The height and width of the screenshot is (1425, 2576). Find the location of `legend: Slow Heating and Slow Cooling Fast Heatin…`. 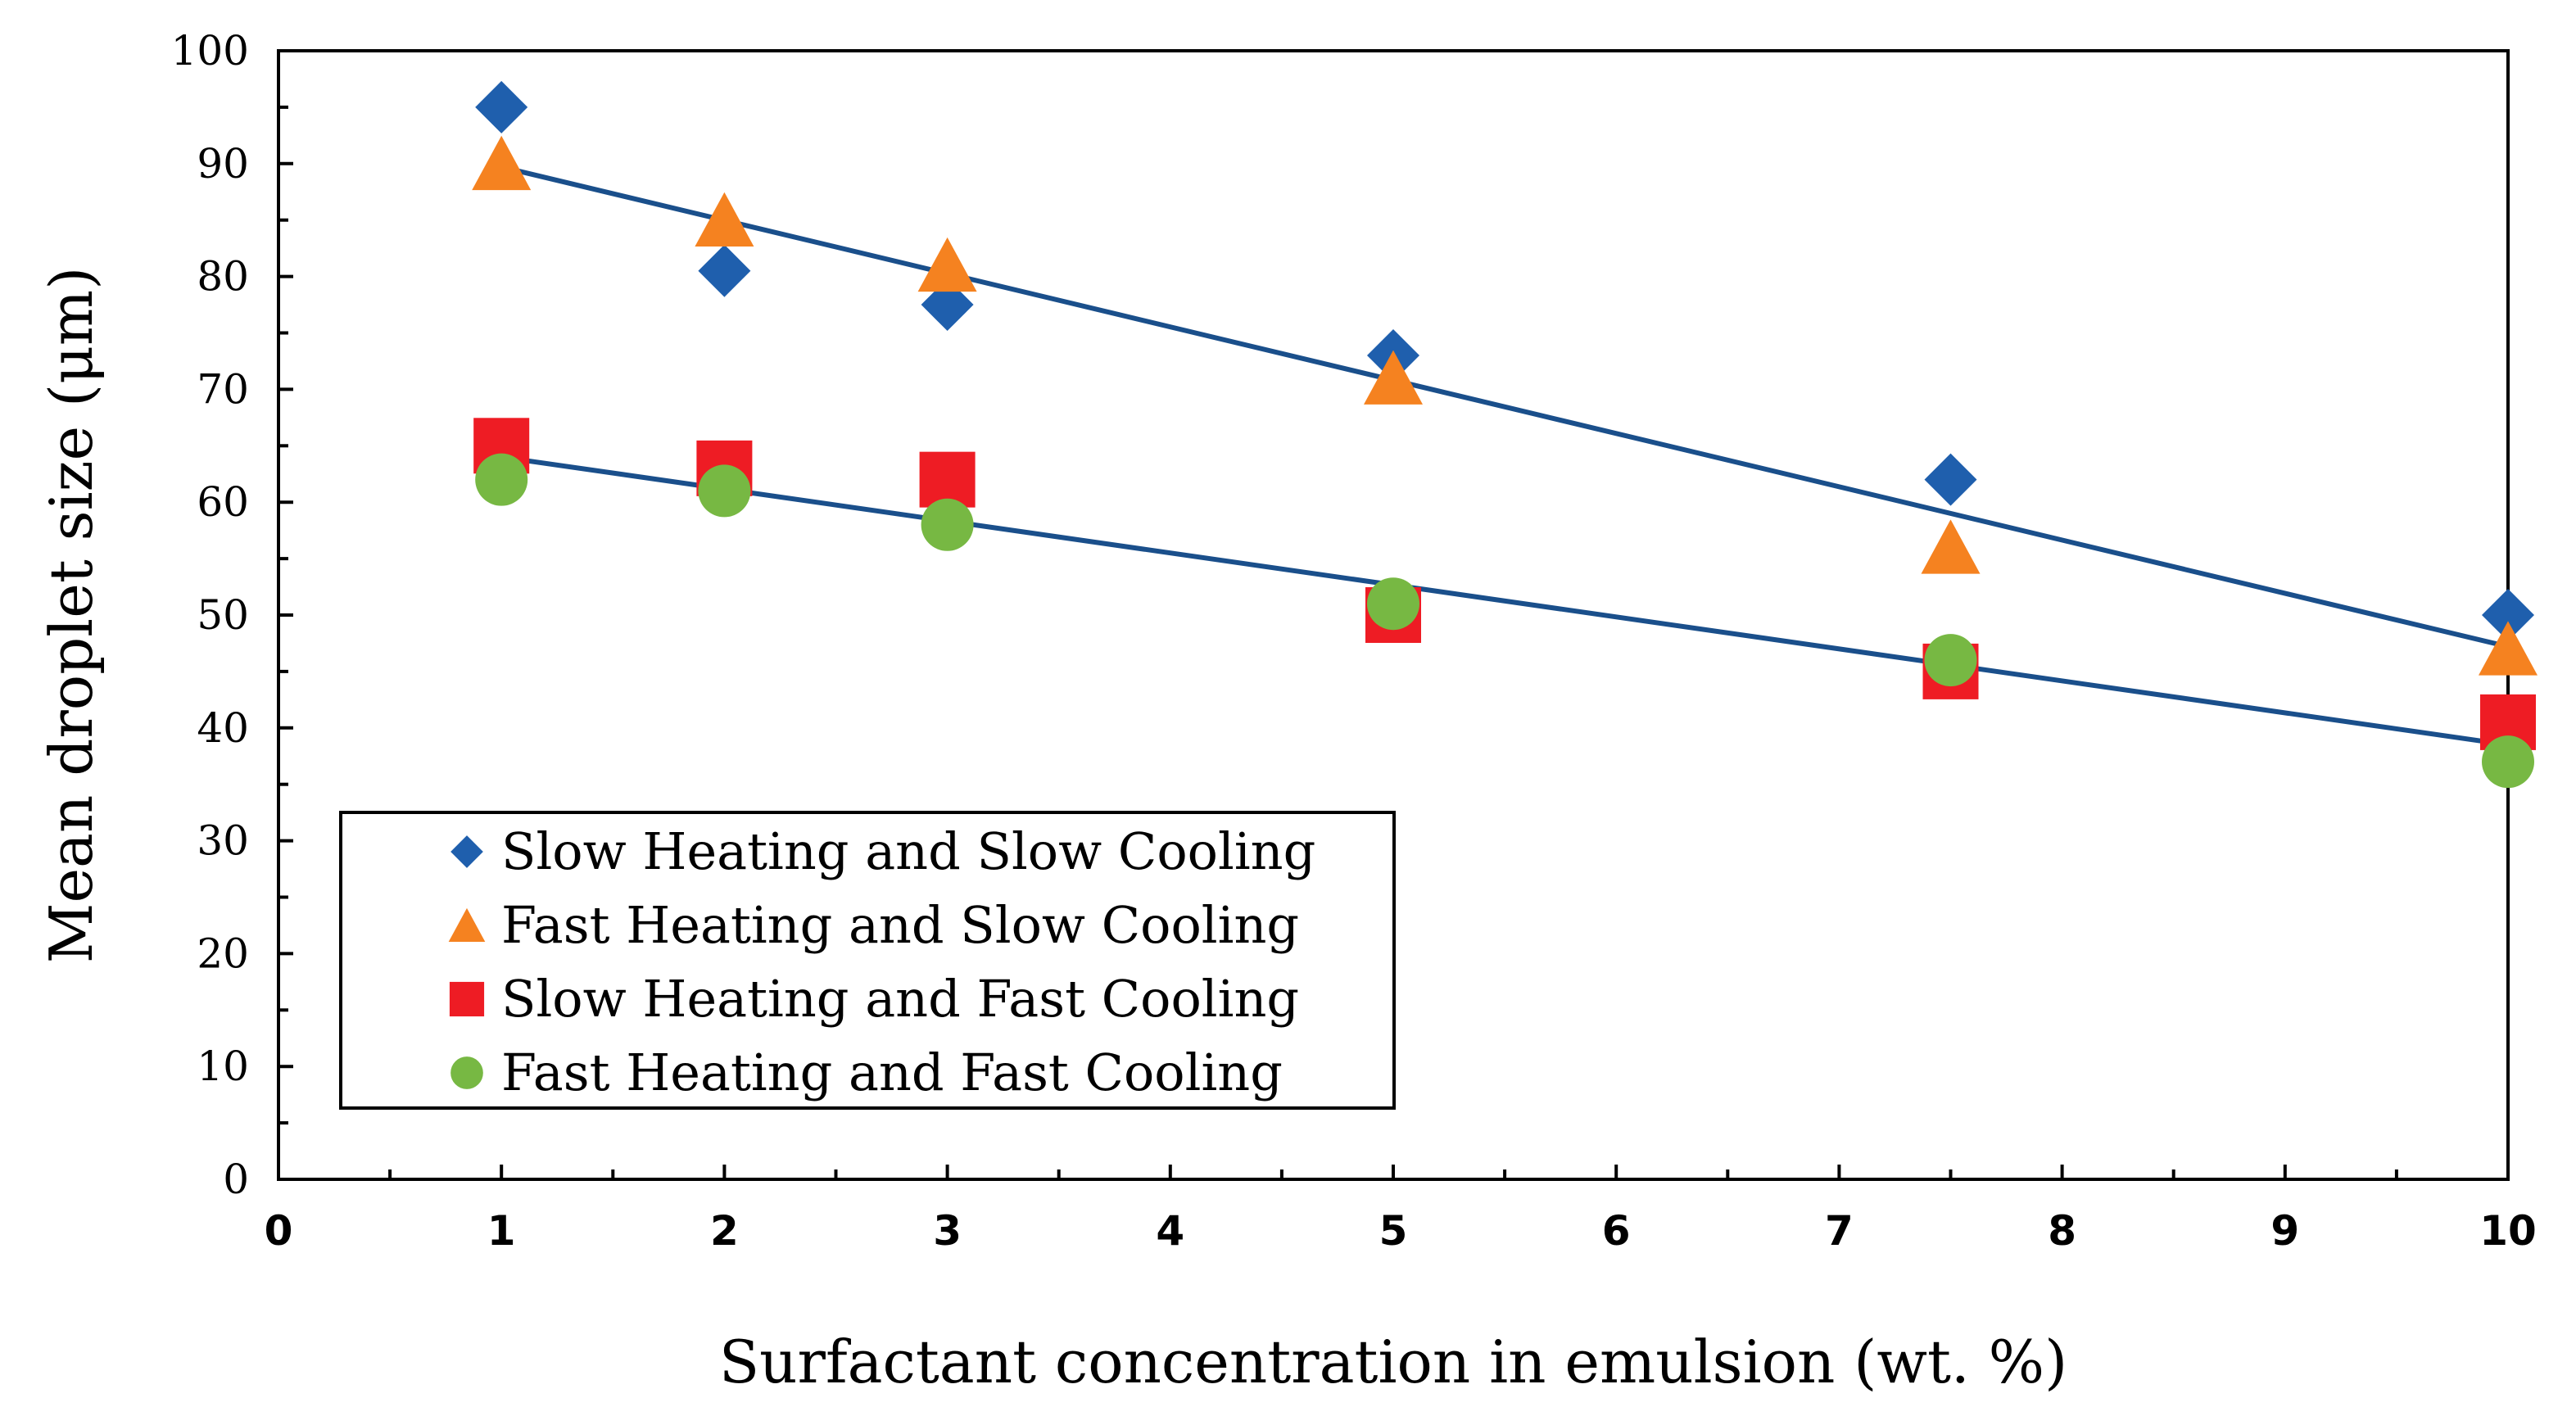

legend: Slow Heating and Slow Cooling Fast Heatin… is located at coordinates (867, 961).